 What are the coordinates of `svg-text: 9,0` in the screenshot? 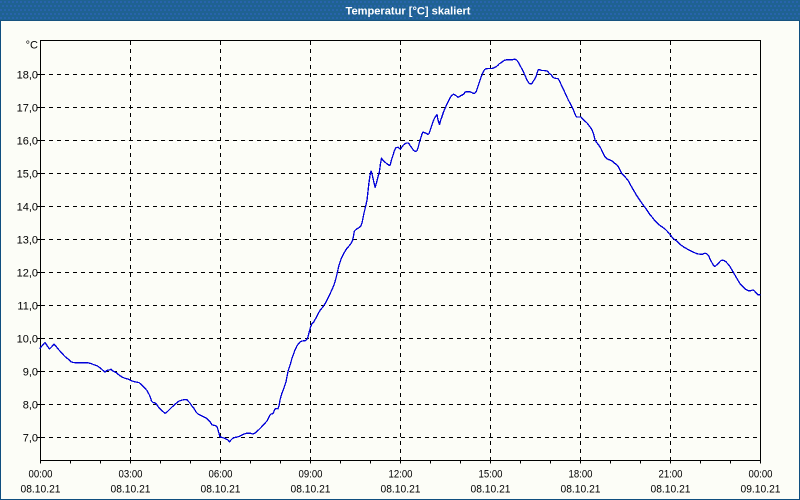 It's located at (30, 373).